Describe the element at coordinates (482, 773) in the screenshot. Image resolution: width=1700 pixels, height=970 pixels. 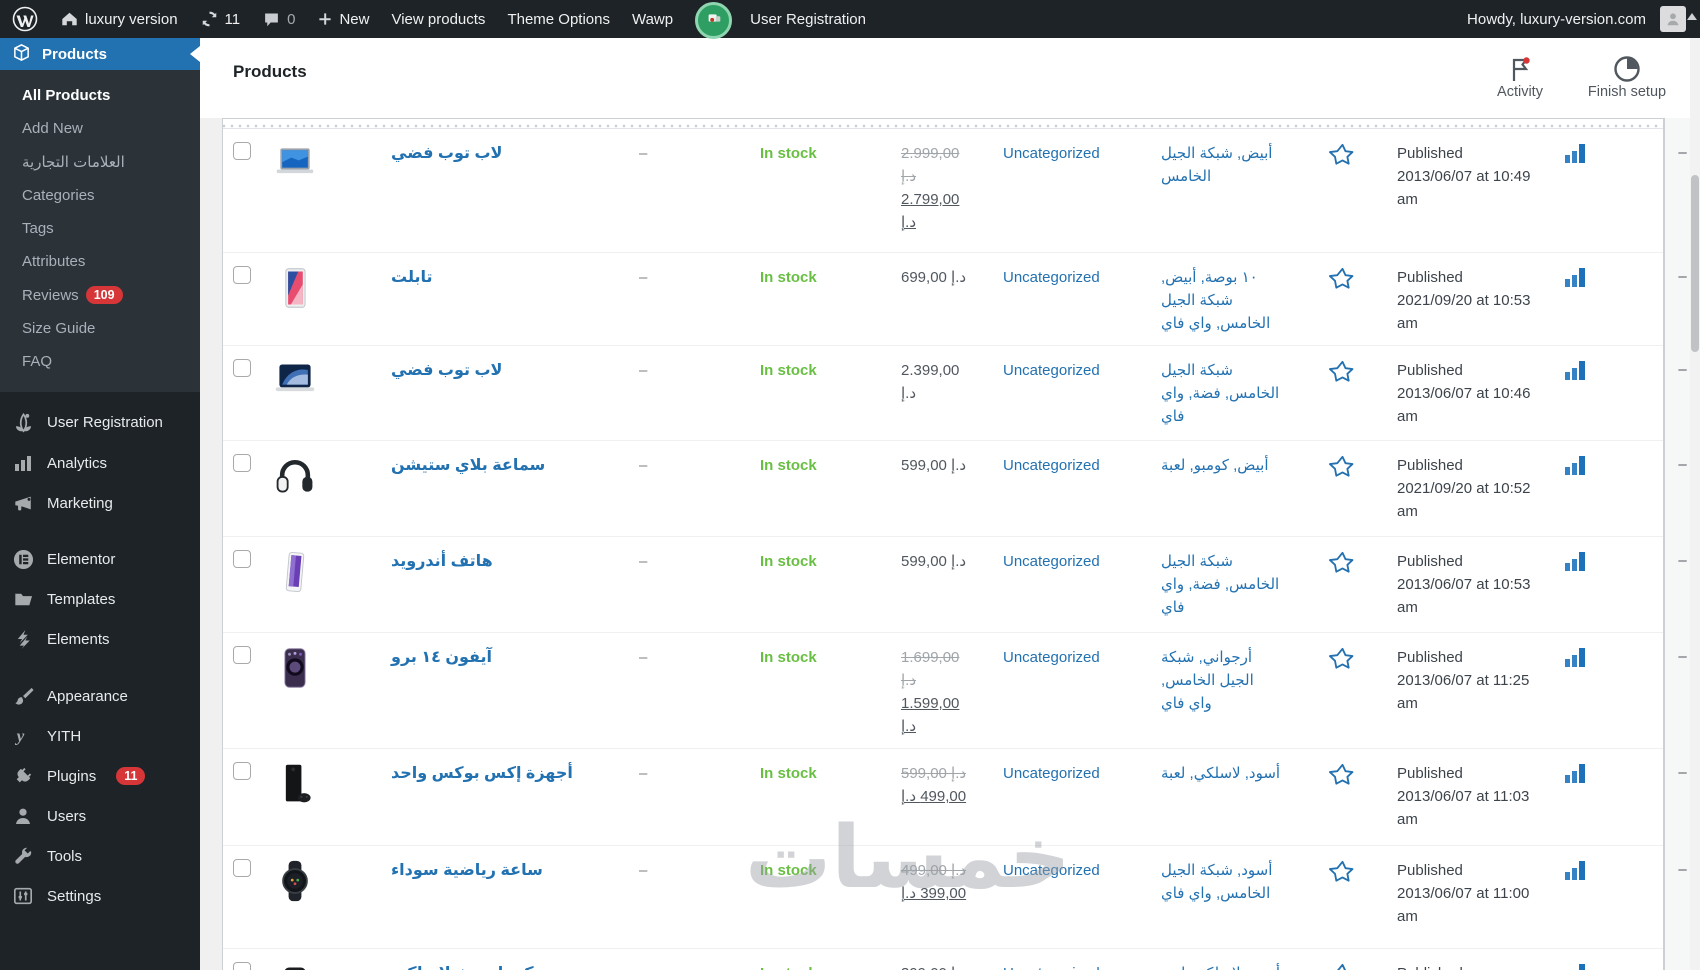
I see `product-name-link: أجهزة إكس بوكس واحد` at that location.